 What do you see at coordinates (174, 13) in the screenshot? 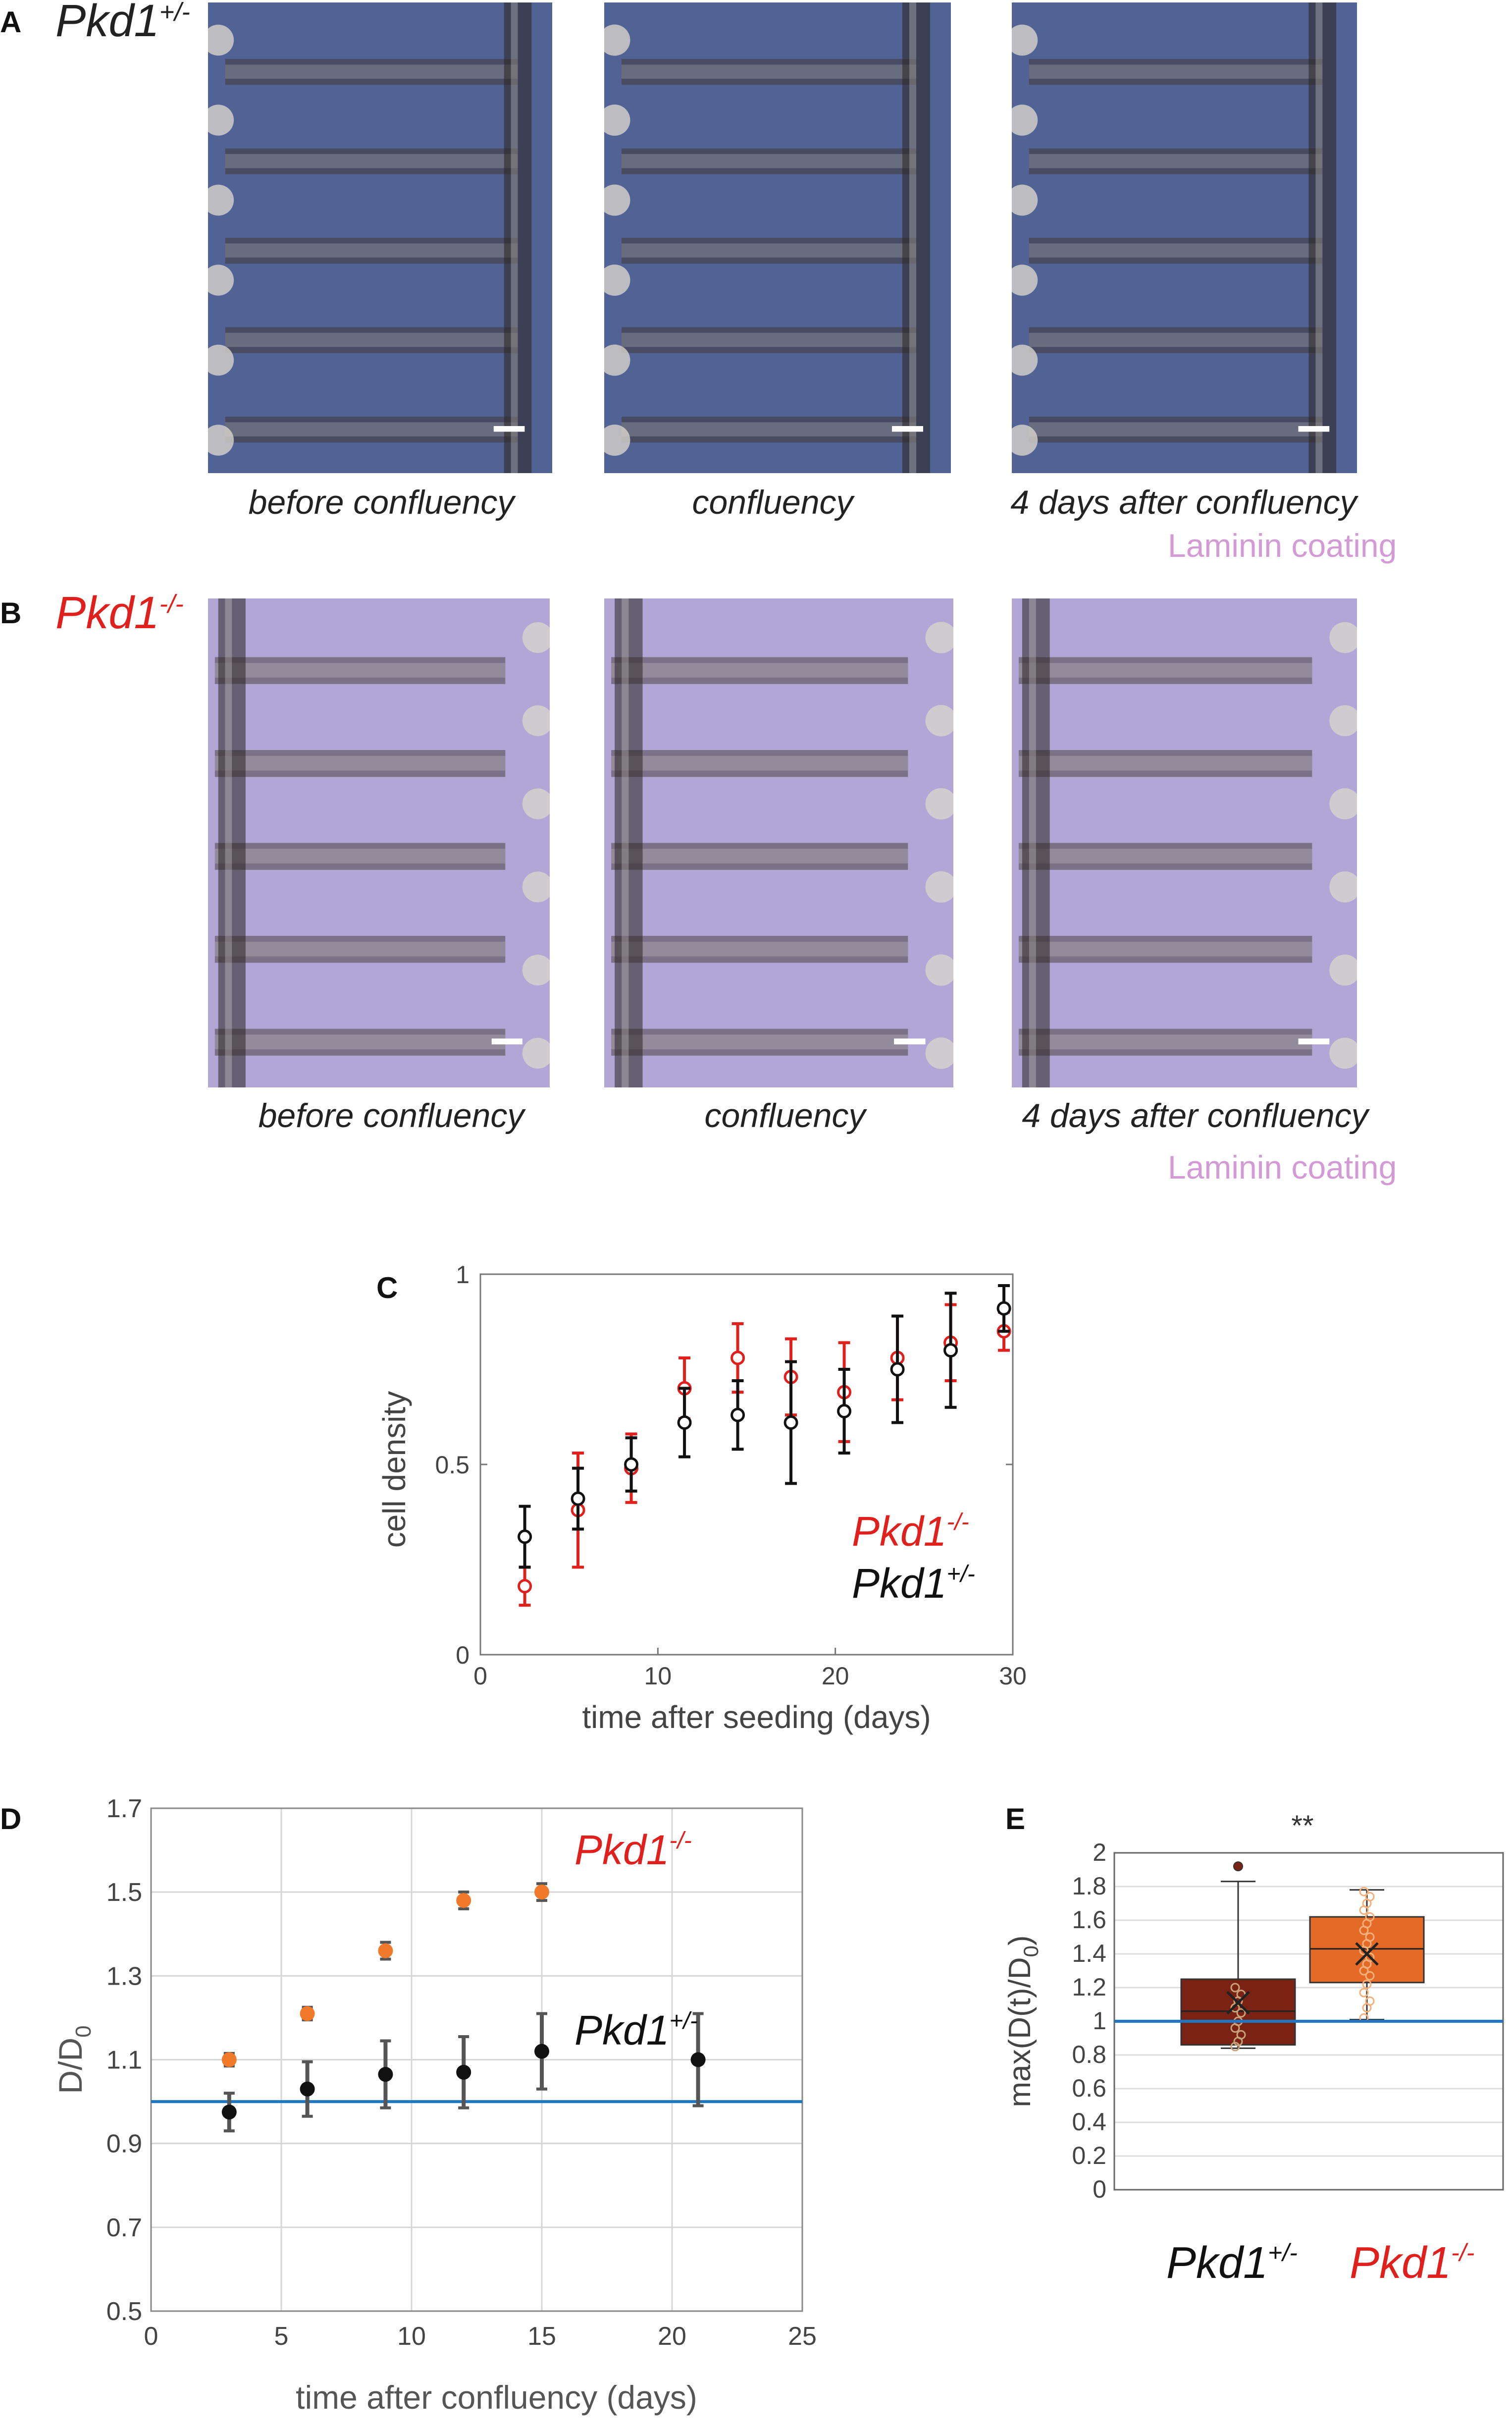
I see `genotype-label-a-sup: +/-` at bounding box center [174, 13].